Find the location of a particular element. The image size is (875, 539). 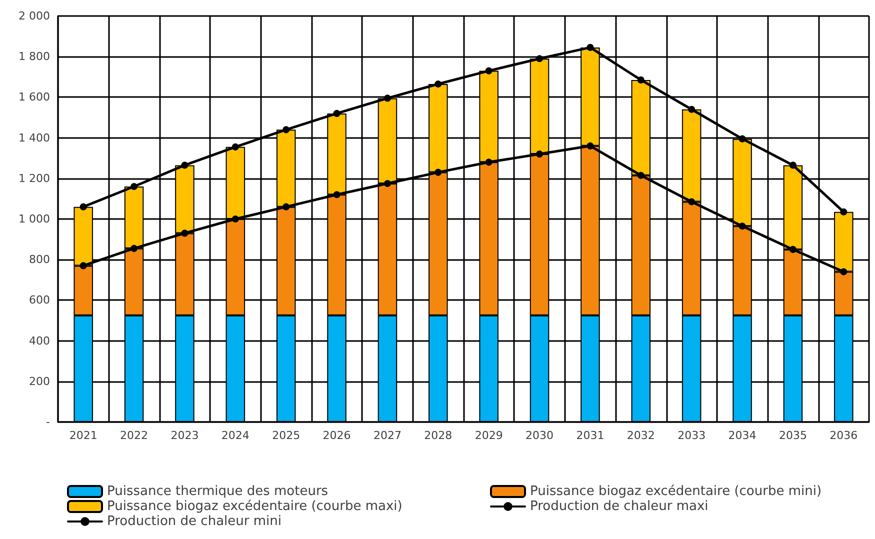

x-tick-label: 2026 is located at coordinates (336, 435).